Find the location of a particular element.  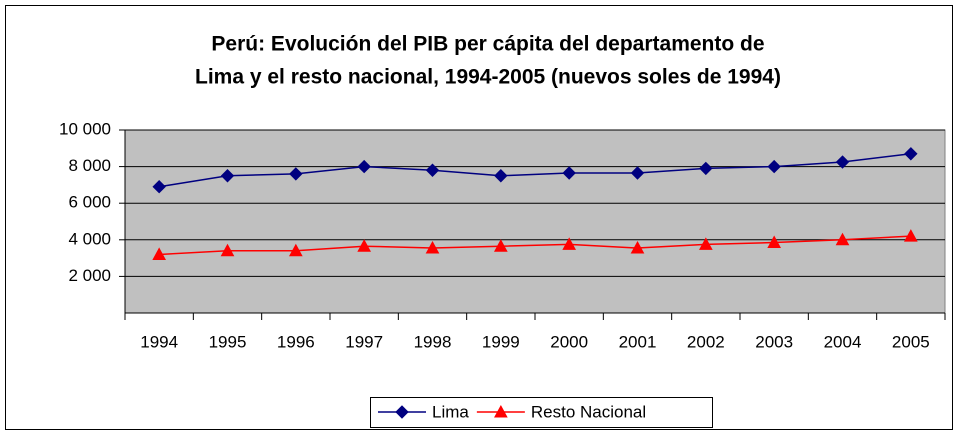

legend is located at coordinates (541, 412).